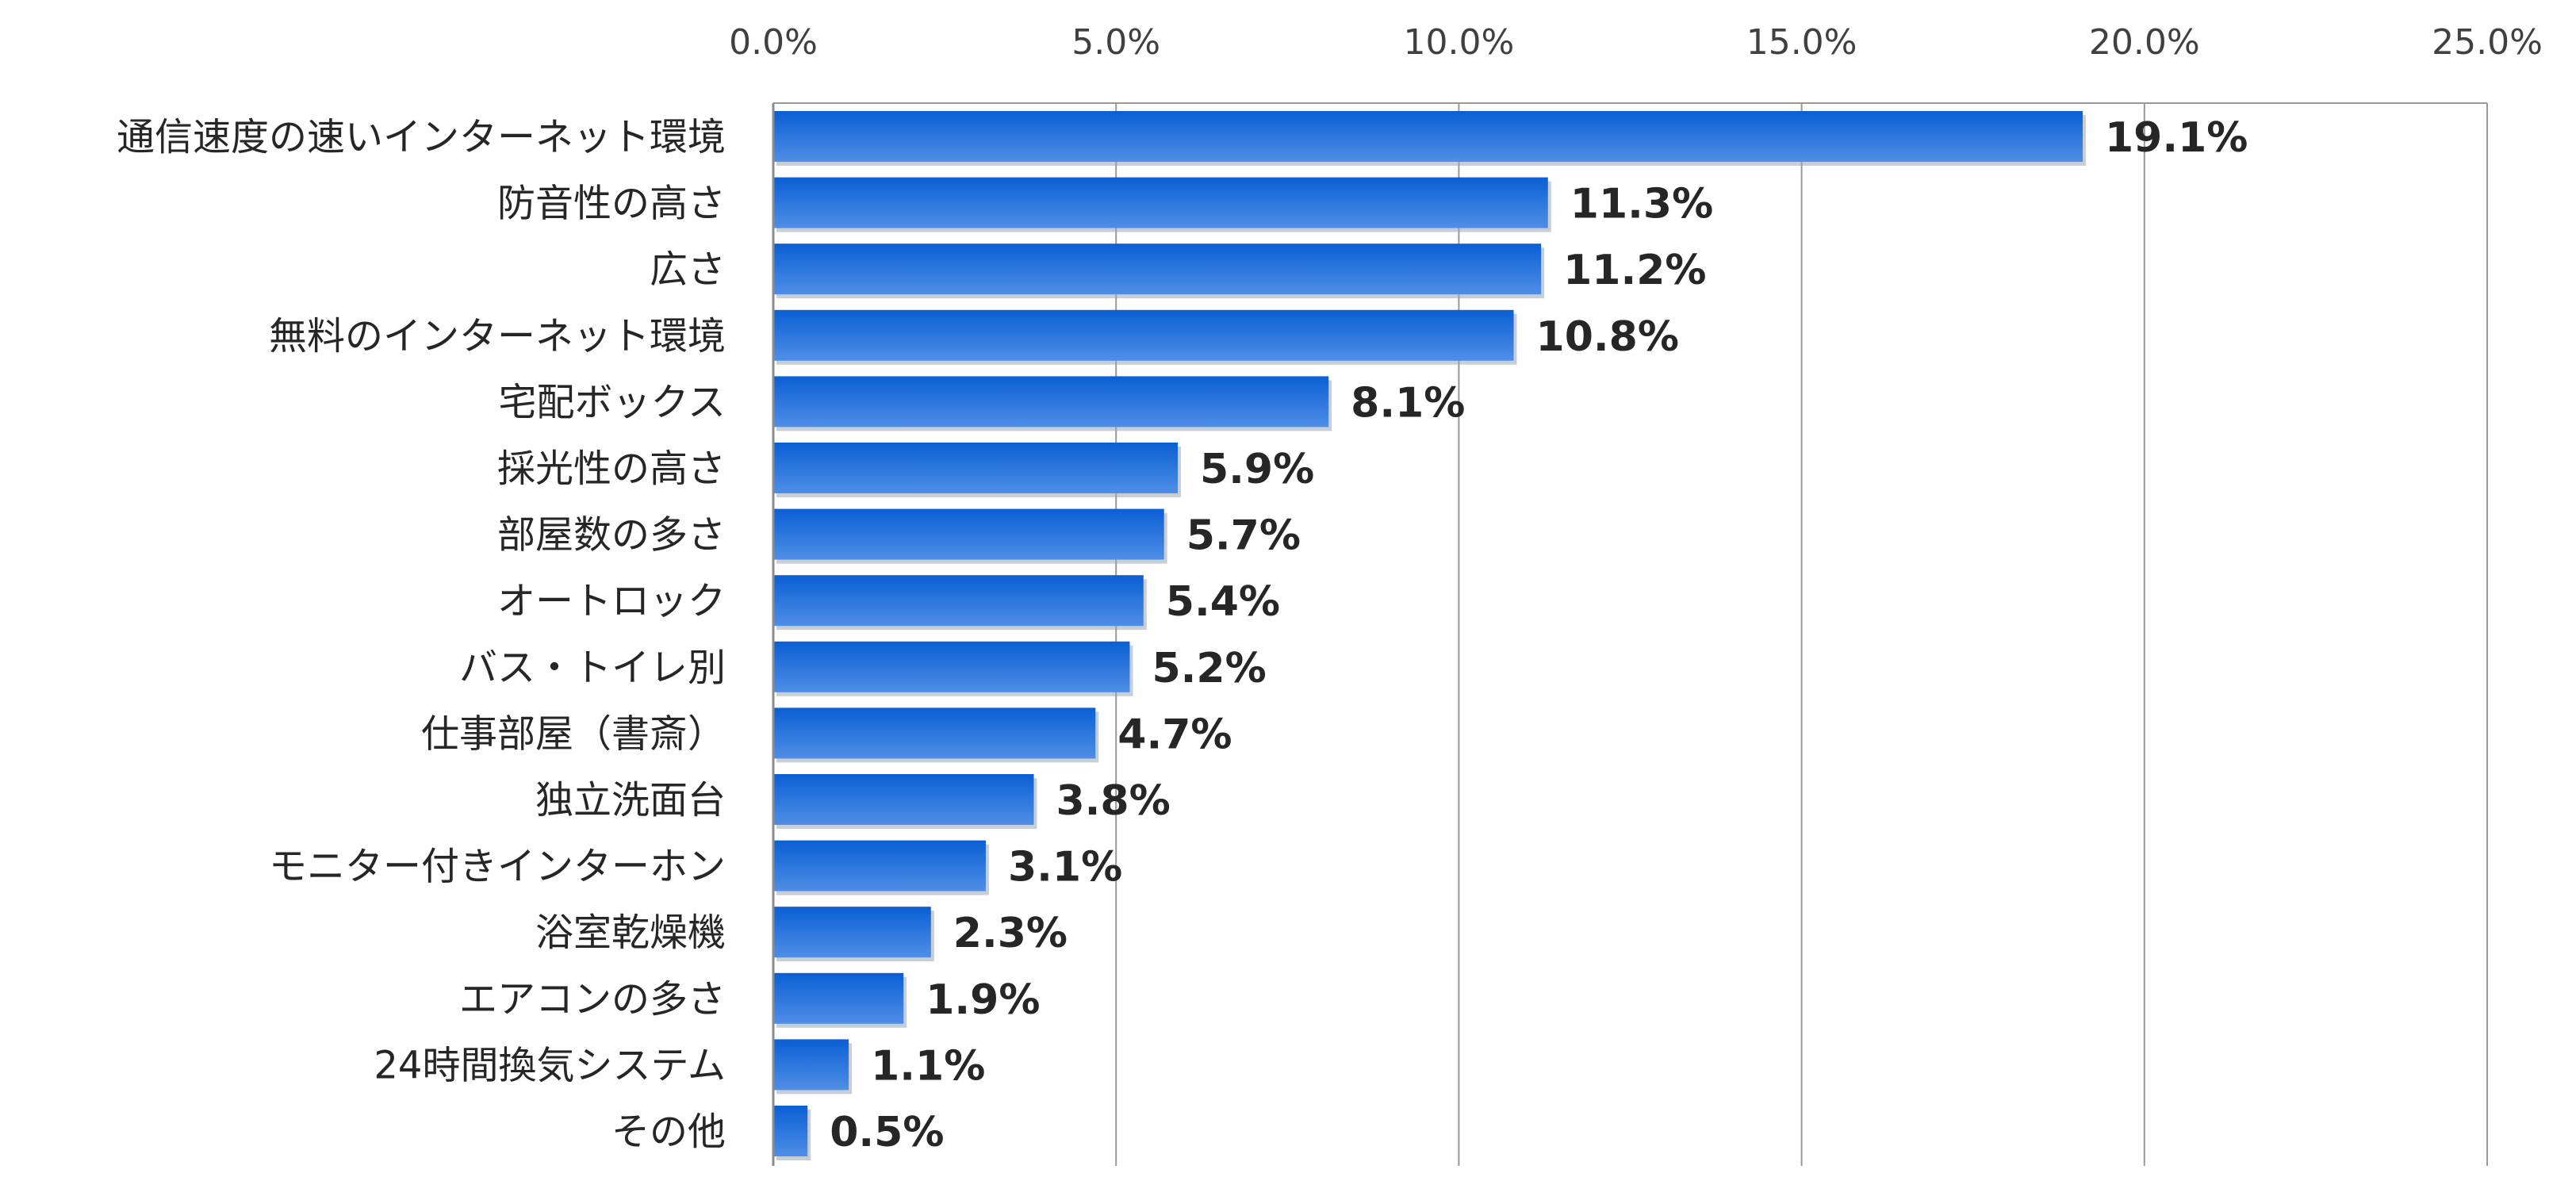  What do you see at coordinates (630, 933) in the screenshot?
I see `category-label: 浴室乾燥機` at bounding box center [630, 933].